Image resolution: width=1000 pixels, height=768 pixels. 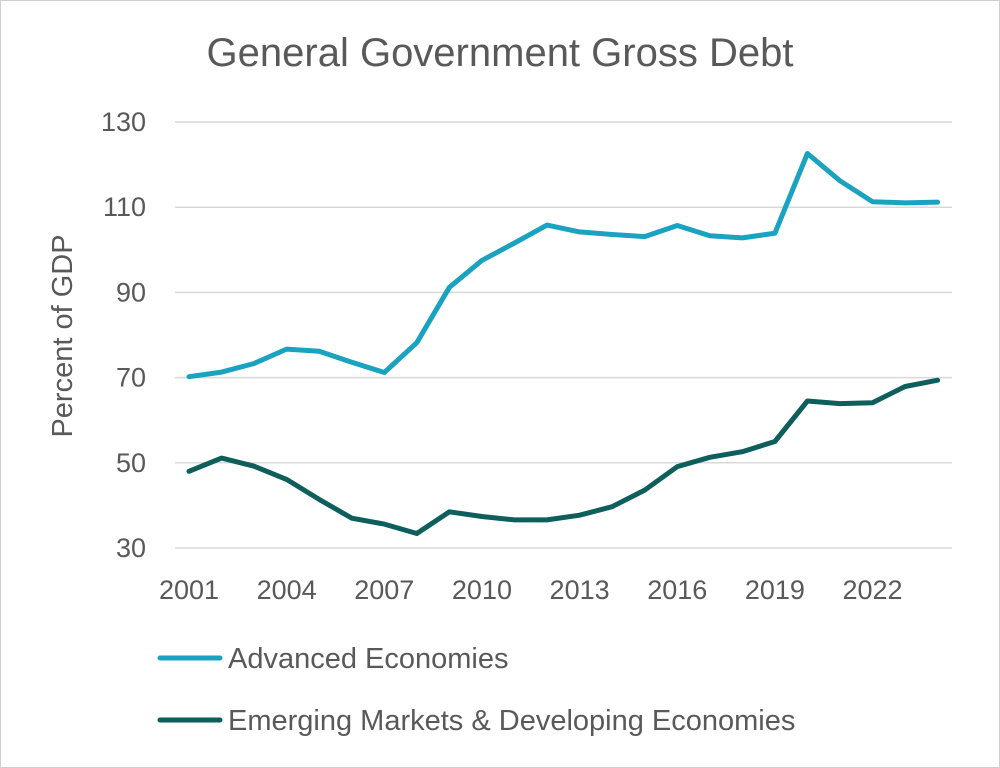 I want to click on y-tick-label: 70, so click(x=131, y=378).